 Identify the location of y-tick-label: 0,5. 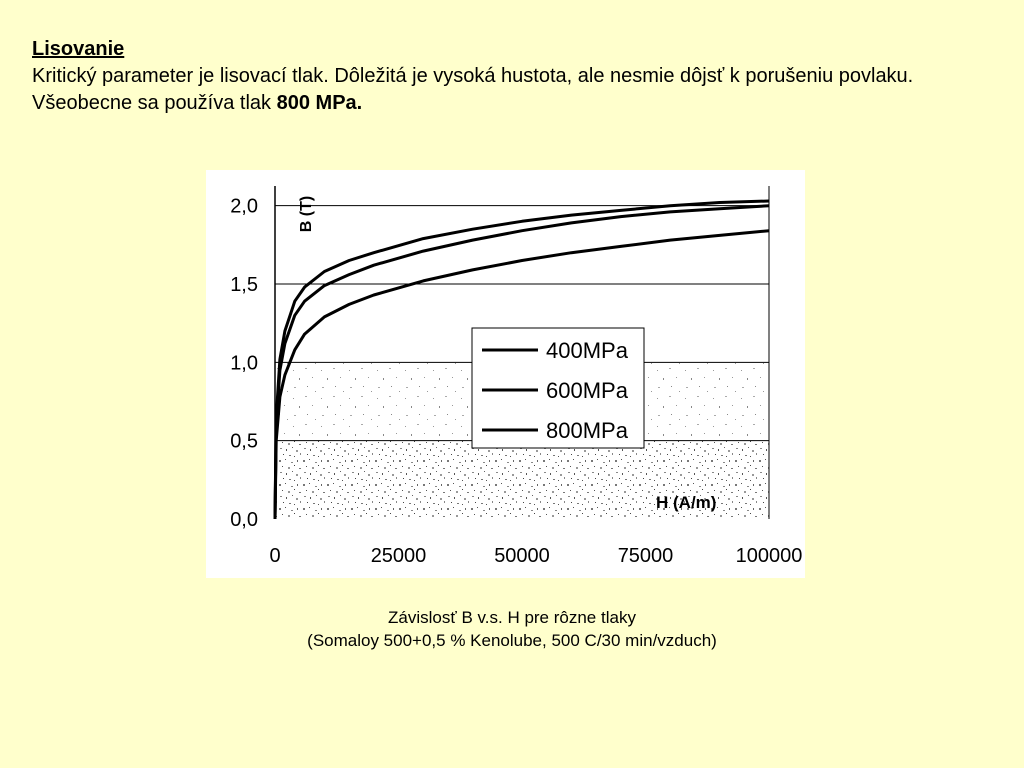
(244, 442).